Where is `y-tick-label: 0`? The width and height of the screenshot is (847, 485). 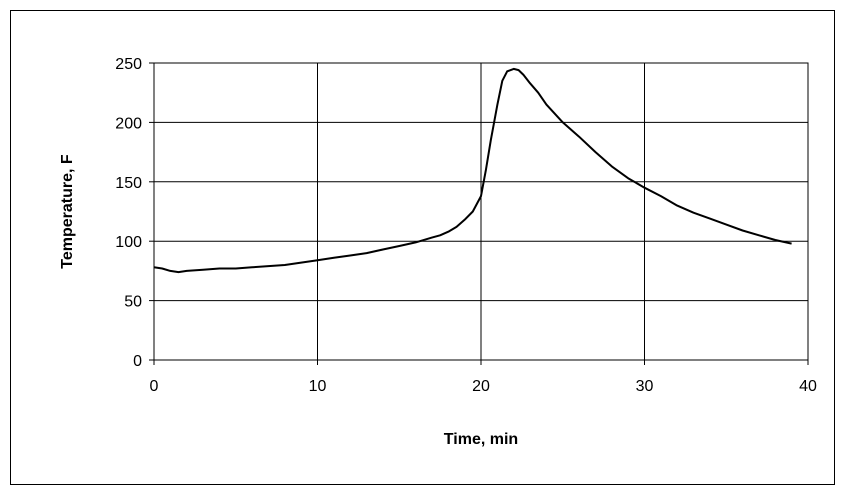
y-tick-label: 0 is located at coordinates (137, 361).